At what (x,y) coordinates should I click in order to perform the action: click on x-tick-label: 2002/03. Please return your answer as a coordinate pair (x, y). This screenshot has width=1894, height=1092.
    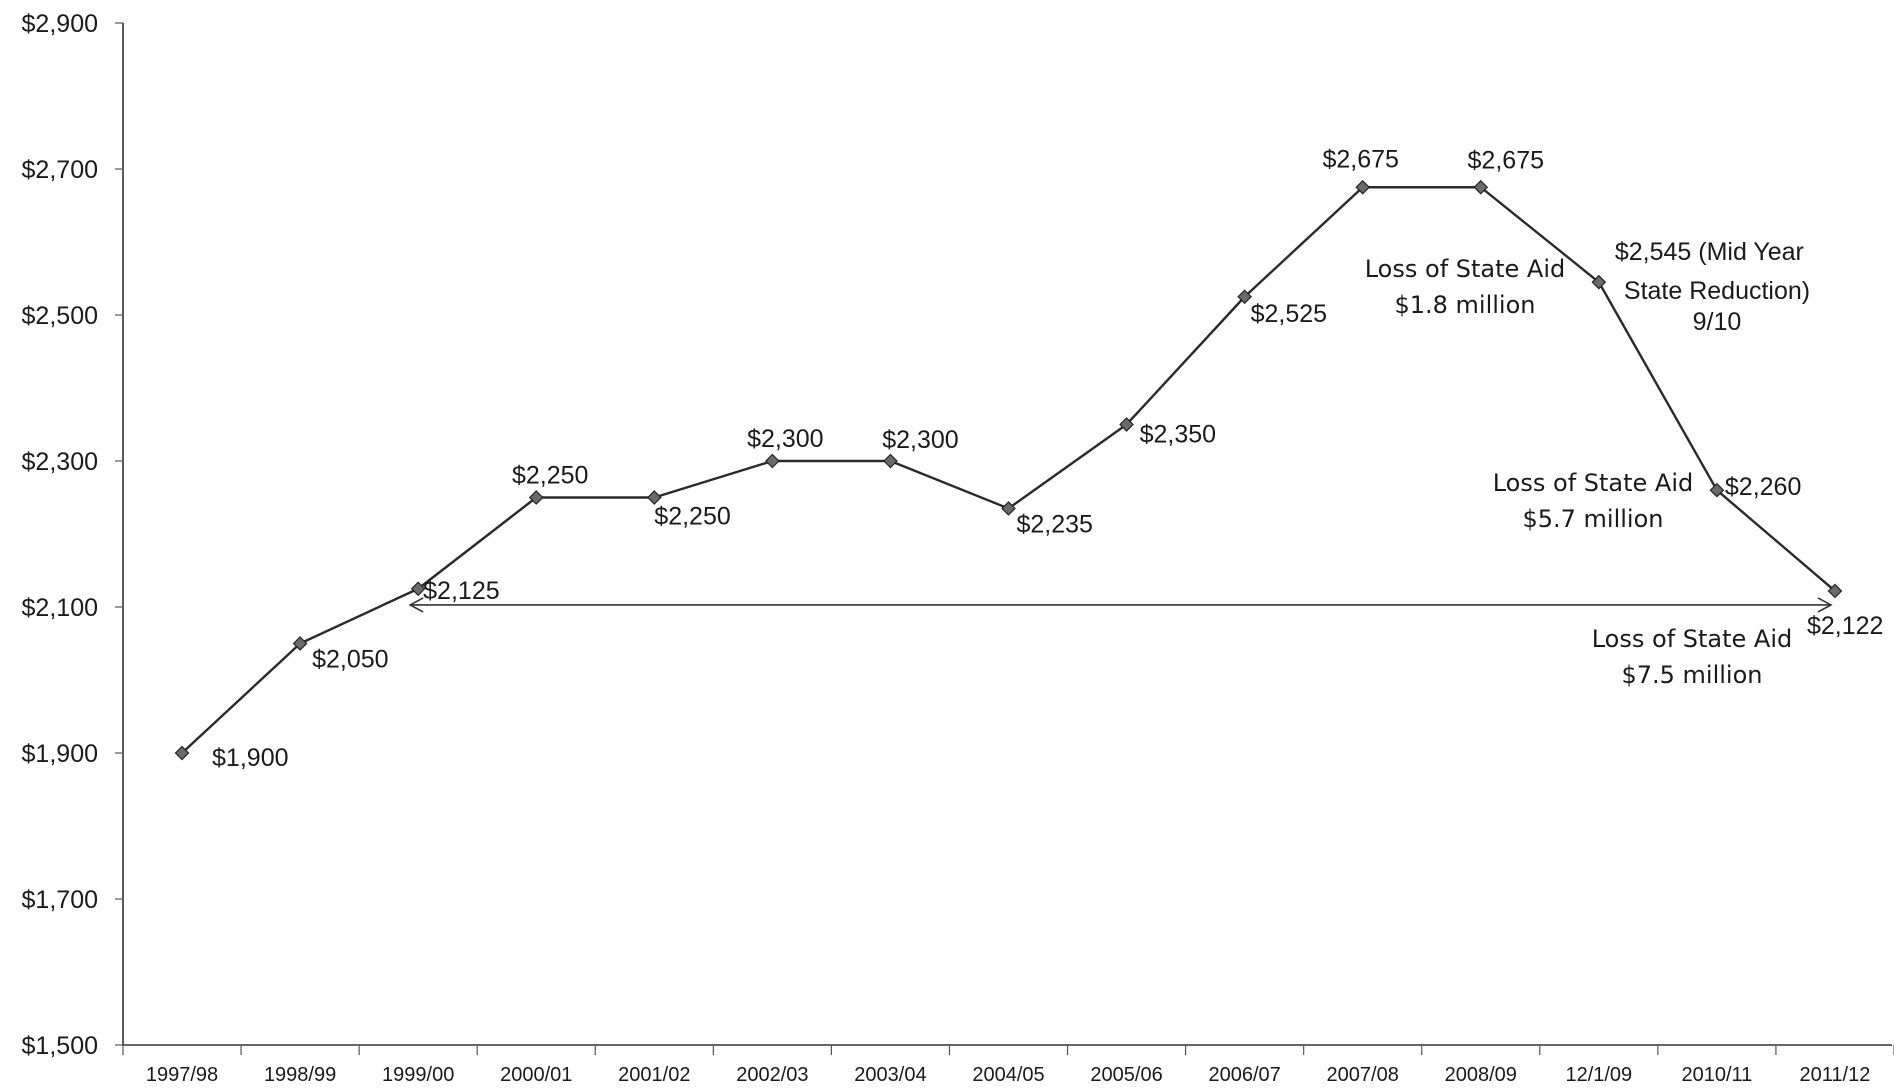
    Looking at the image, I should click on (772, 1075).